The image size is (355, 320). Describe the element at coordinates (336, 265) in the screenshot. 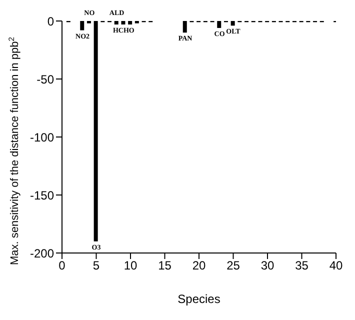

I see `x-tick-label: 40` at that location.